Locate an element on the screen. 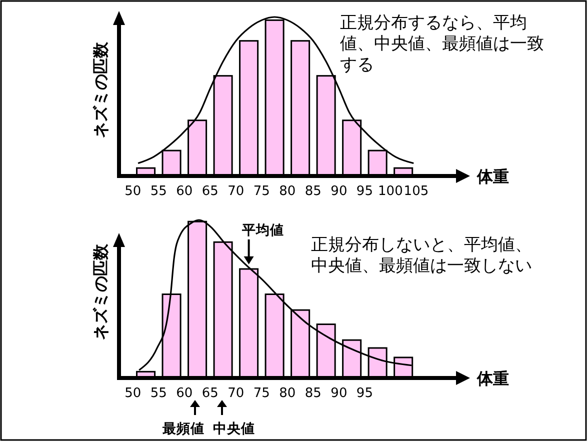 Image resolution: width=588 pixels, height=442 pixels. annotation: 正規分布するなら、平均値、中央値、最頻値は一致する is located at coordinates (442, 44).